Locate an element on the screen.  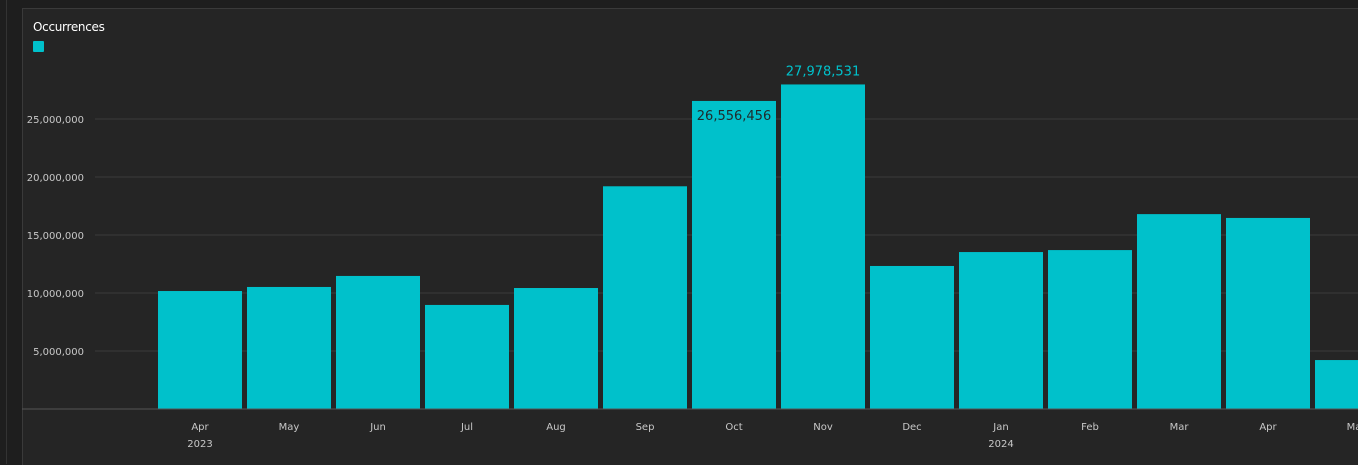
legend-label: Occurrences is located at coordinates (69, 27).